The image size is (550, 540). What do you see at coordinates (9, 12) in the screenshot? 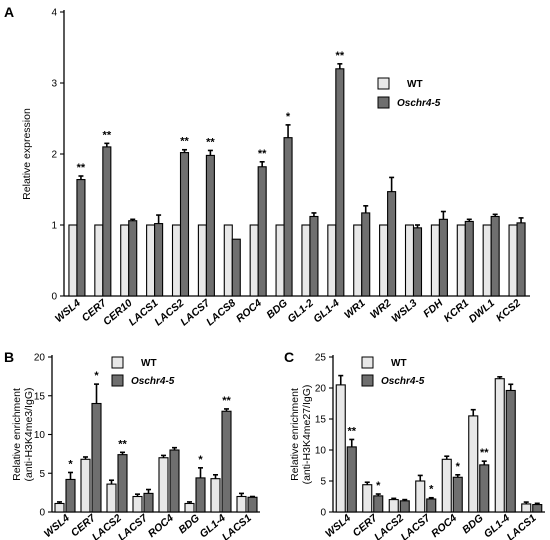
I see `panel-label: A` at bounding box center [9, 12].